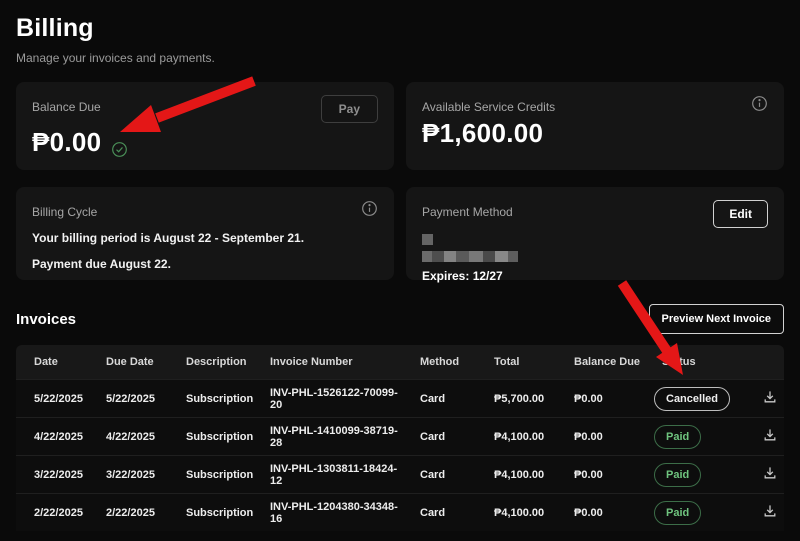  Describe the element at coordinates (130, 512) in the screenshot. I see `cell-due-date: 2/22/2025` at that location.